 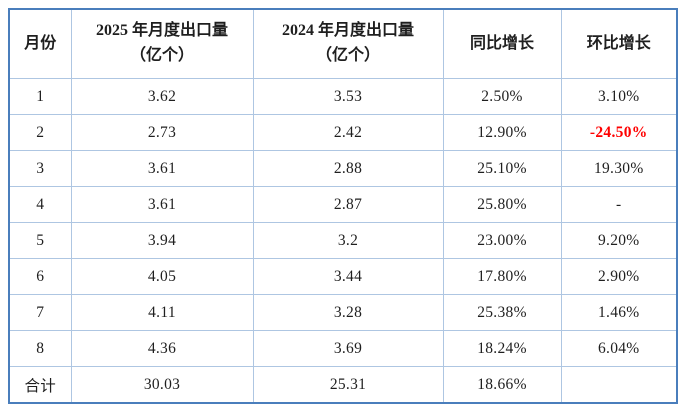 What do you see at coordinates (619, 96) in the screenshot?
I see `cell-mom-growth: 3.10%` at bounding box center [619, 96].